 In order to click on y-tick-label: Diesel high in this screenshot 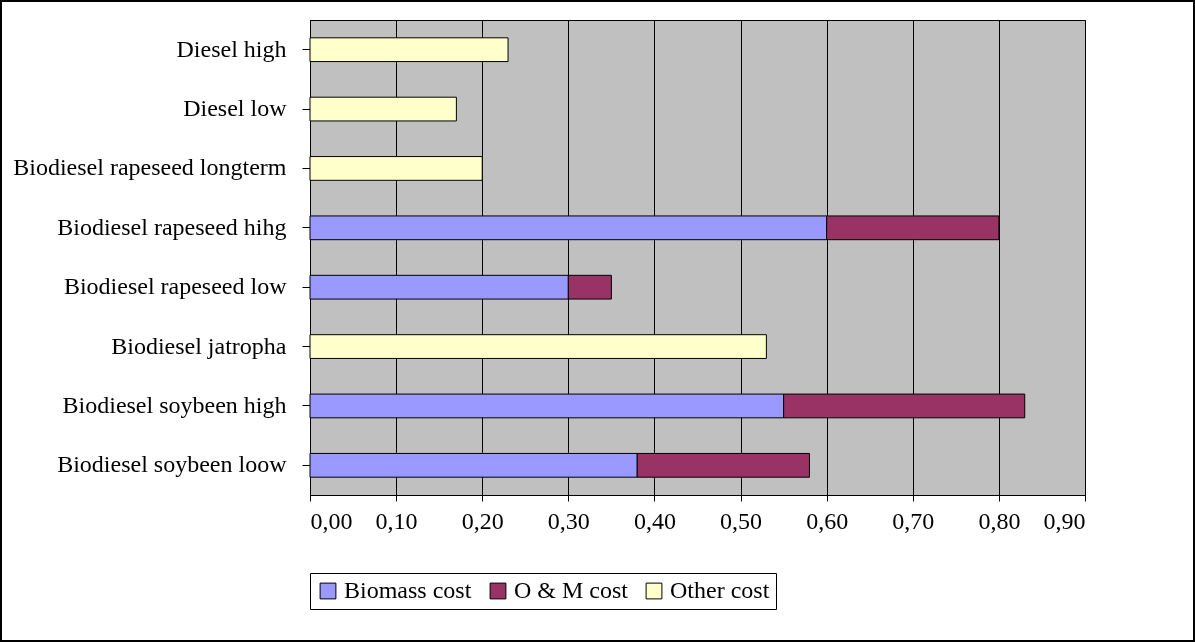, I will do `click(231, 48)`.